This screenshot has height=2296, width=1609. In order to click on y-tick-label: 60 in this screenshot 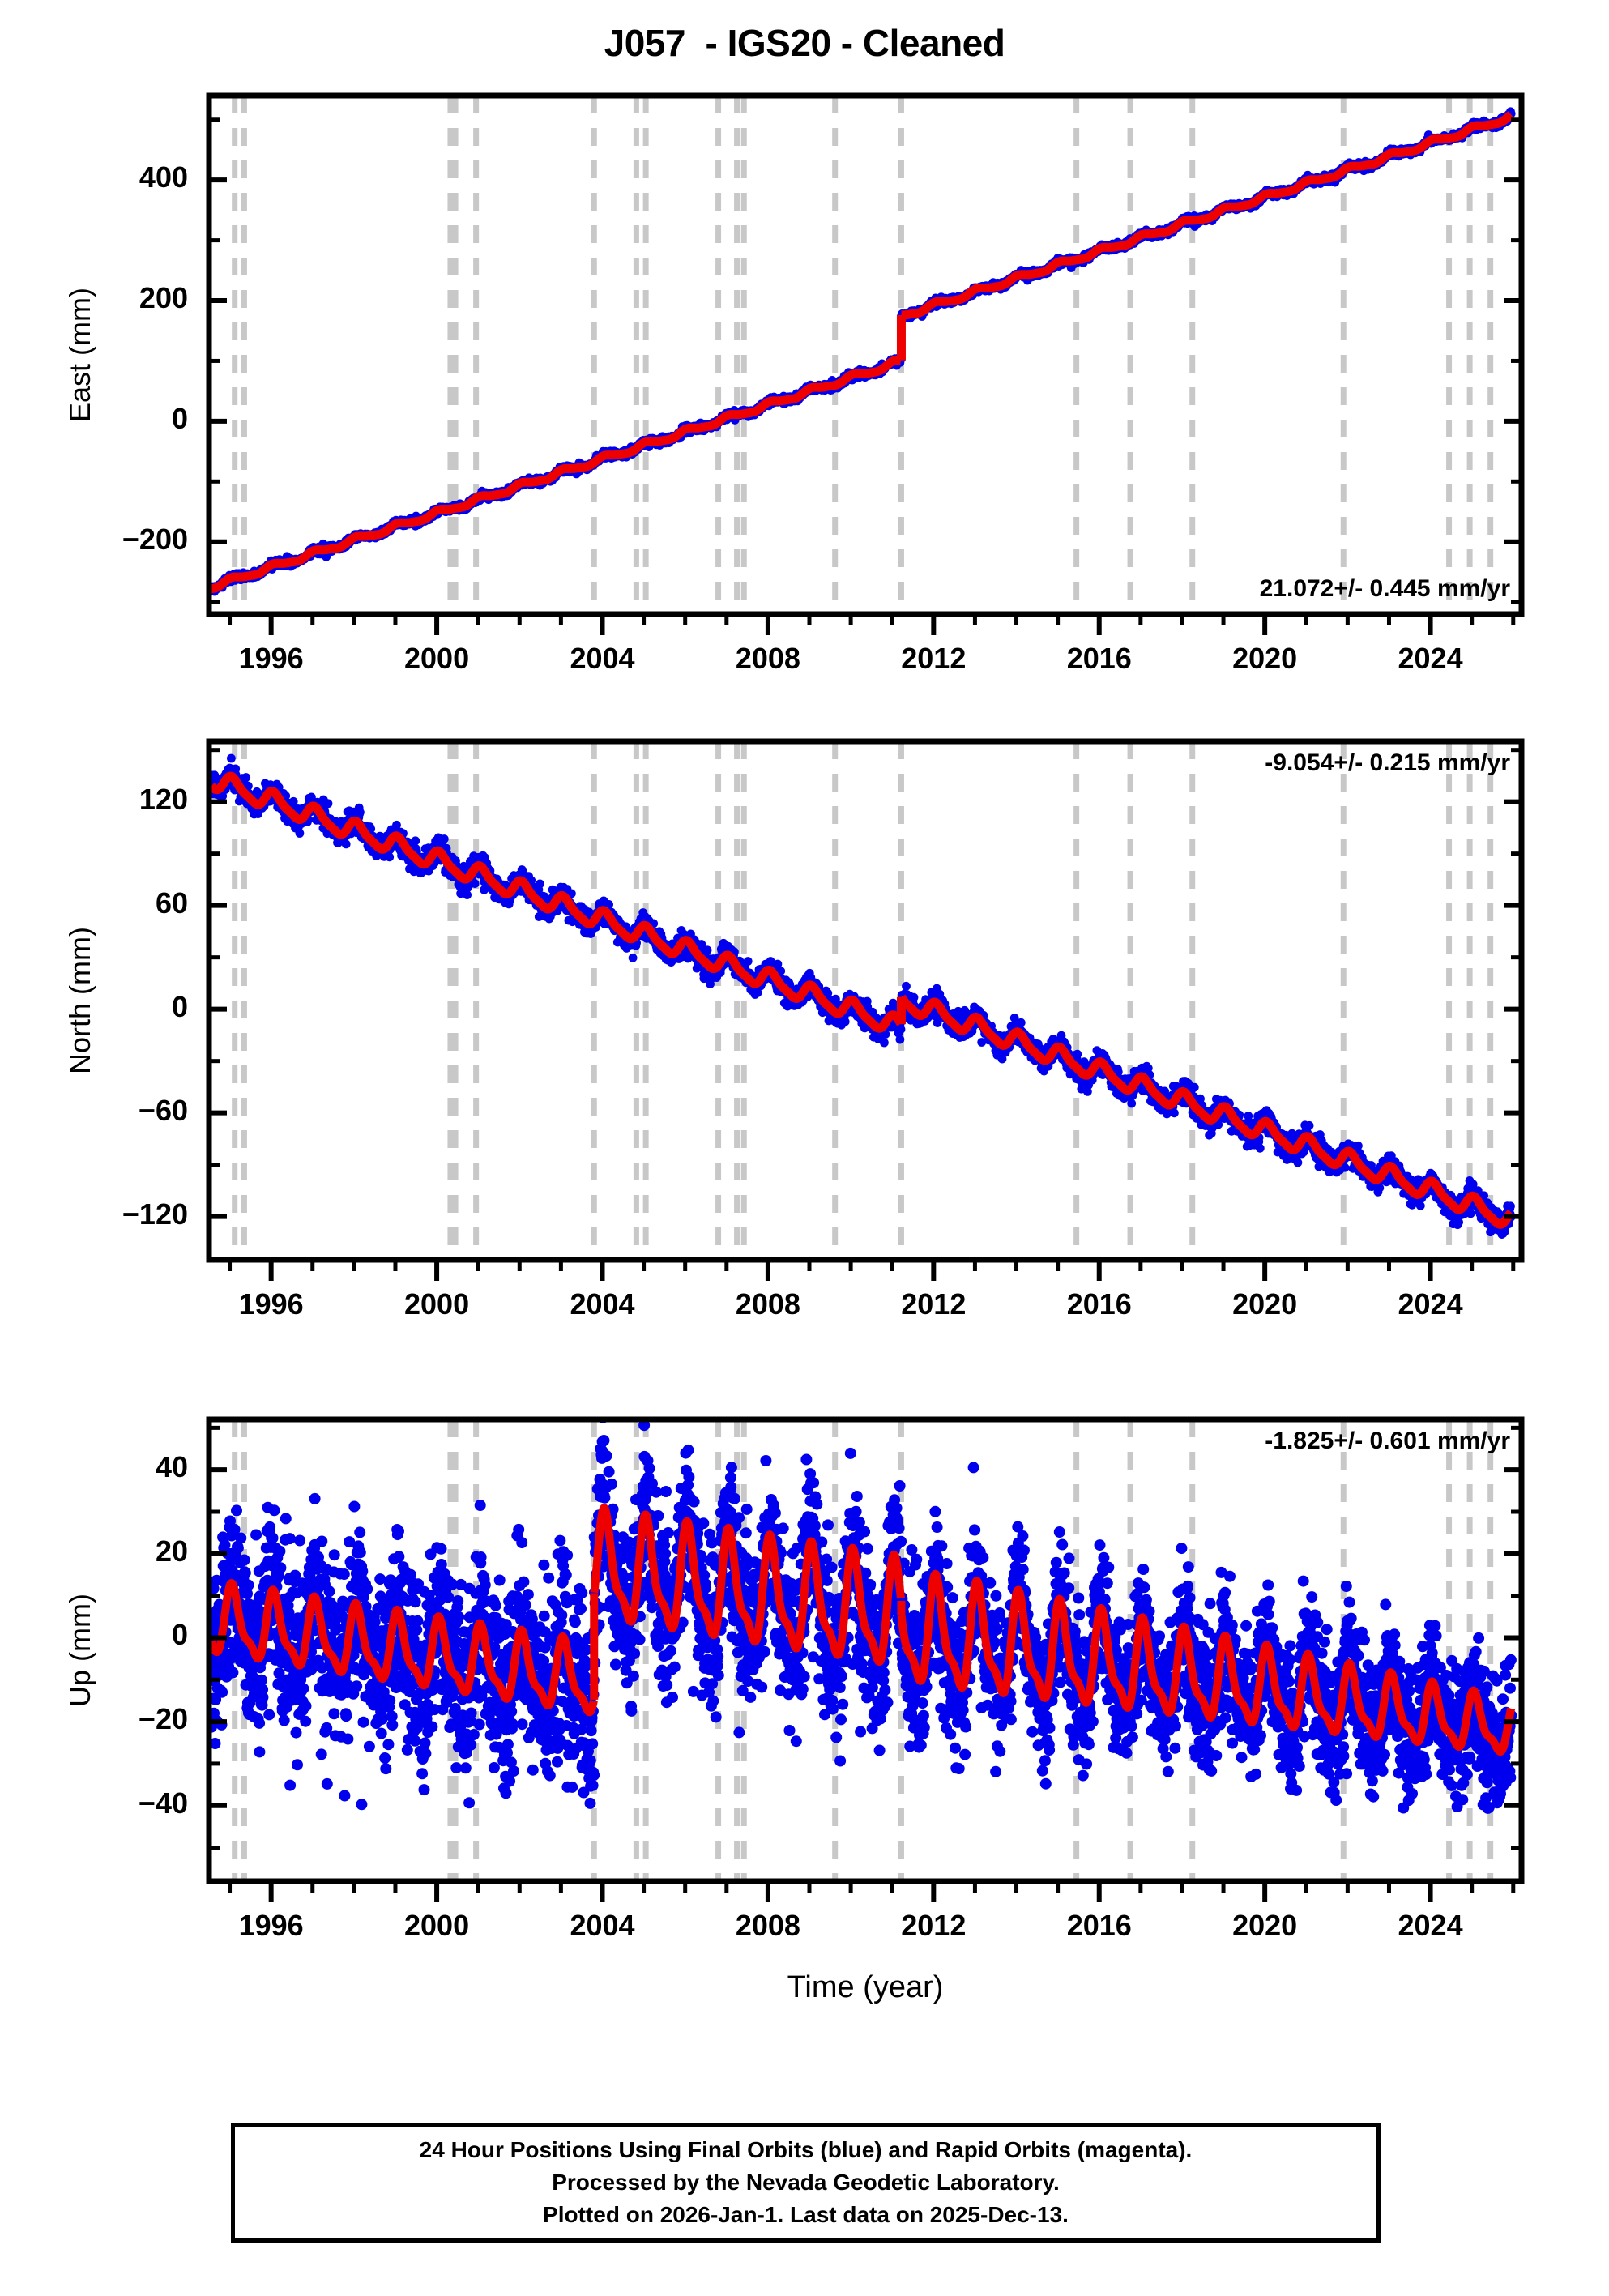, I will do `click(172, 903)`.